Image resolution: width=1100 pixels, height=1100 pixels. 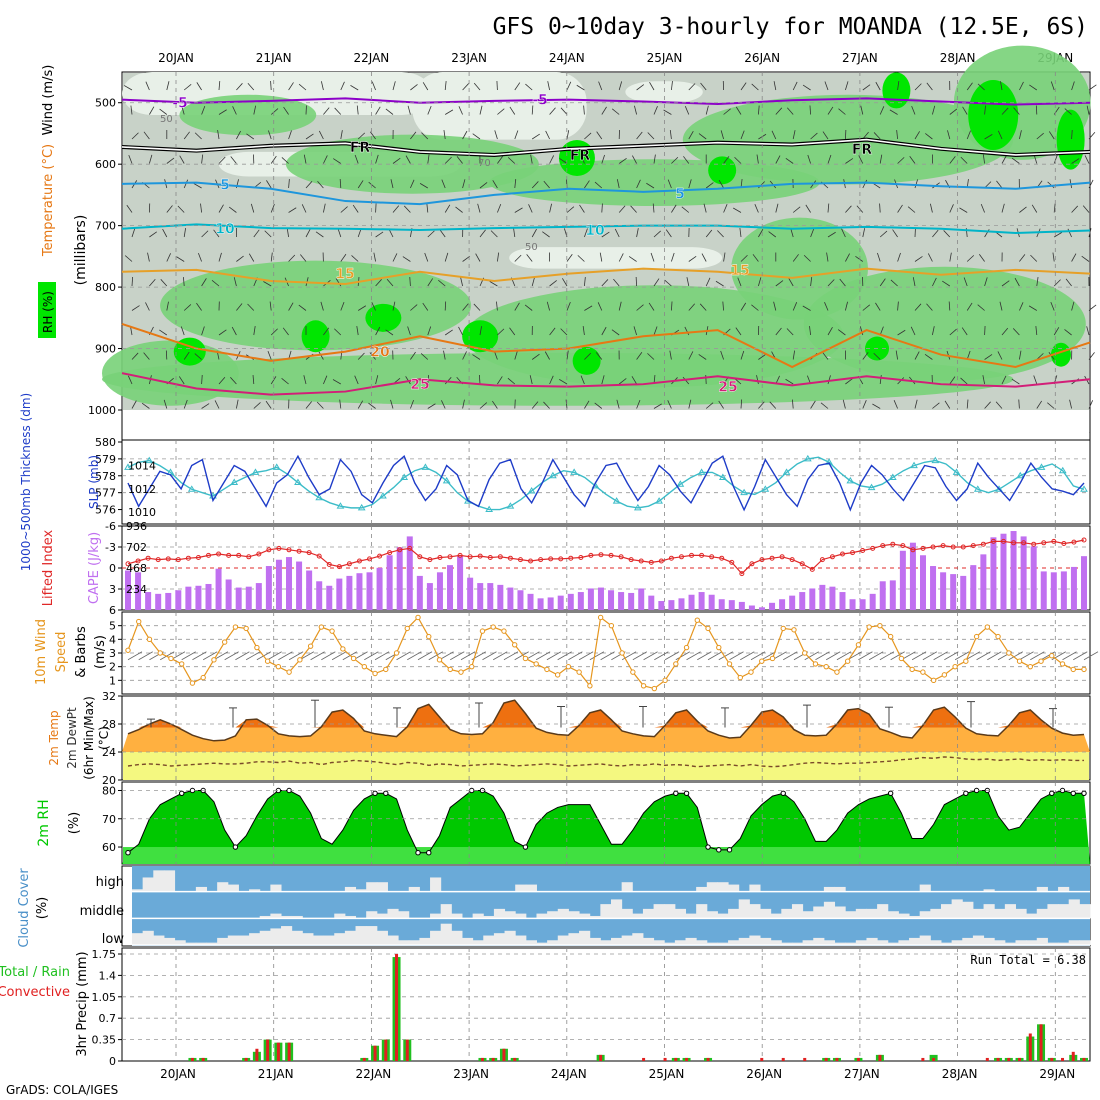 I want to click on cloud-high-bar, so click(x=223, y=887).